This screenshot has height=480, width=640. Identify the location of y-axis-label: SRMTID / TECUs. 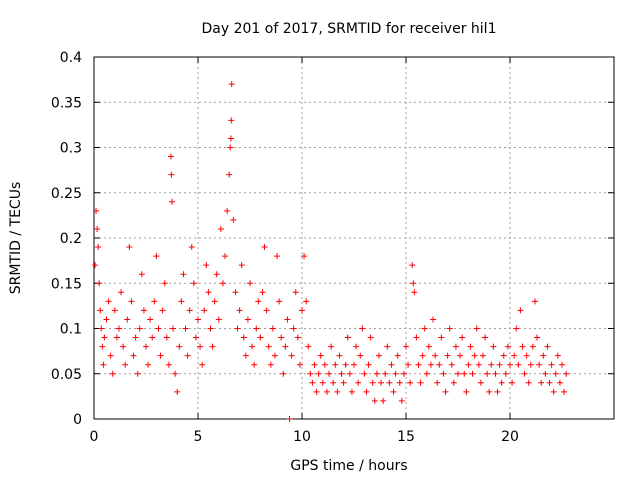
(16, 238).